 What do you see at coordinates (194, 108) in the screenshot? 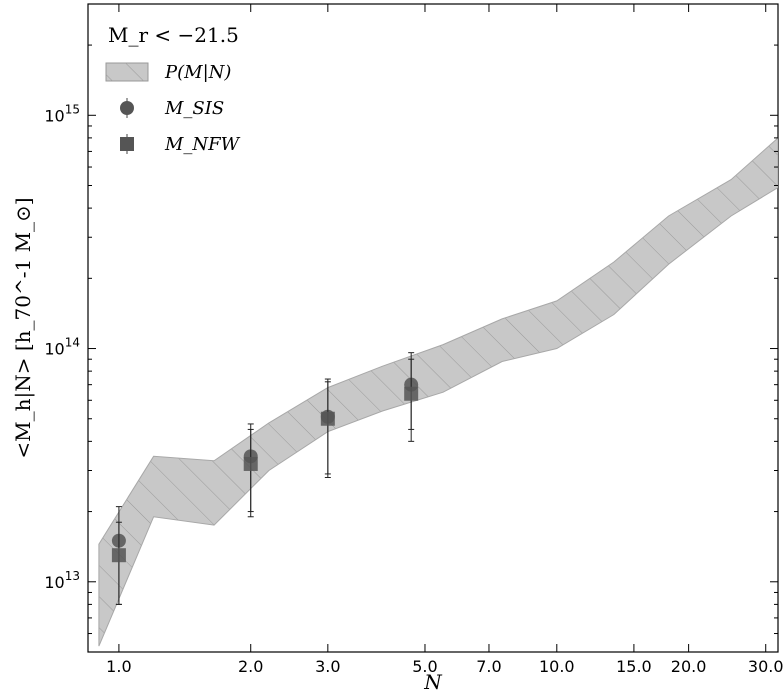
I see `legend-label: M_SIS` at bounding box center [194, 108].